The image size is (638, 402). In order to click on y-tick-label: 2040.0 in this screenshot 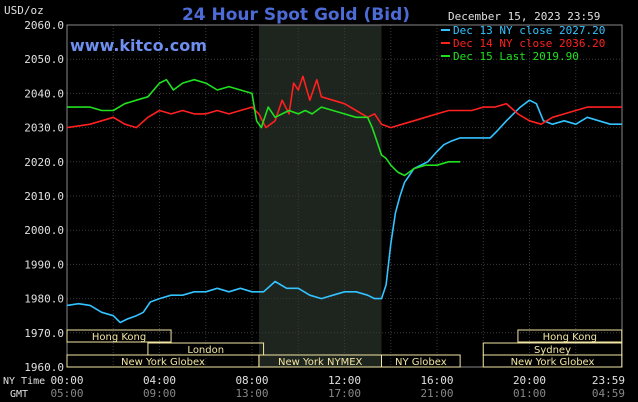, I will do `click(44, 93)`.